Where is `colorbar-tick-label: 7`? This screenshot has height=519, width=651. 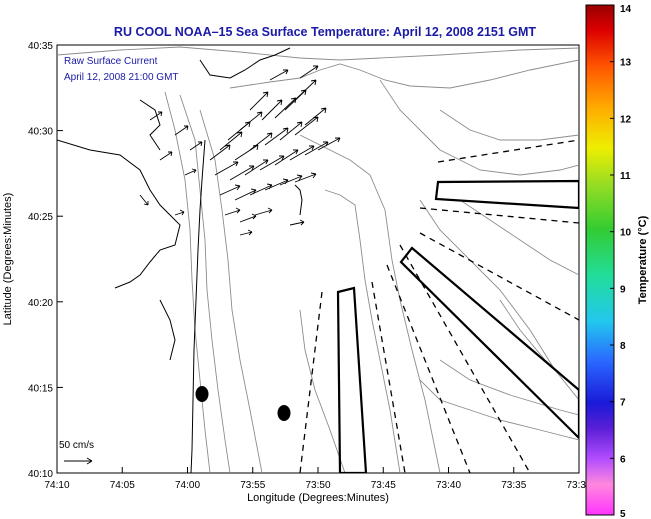
colorbar-tick-label: 7 is located at coordinates (623, 403).